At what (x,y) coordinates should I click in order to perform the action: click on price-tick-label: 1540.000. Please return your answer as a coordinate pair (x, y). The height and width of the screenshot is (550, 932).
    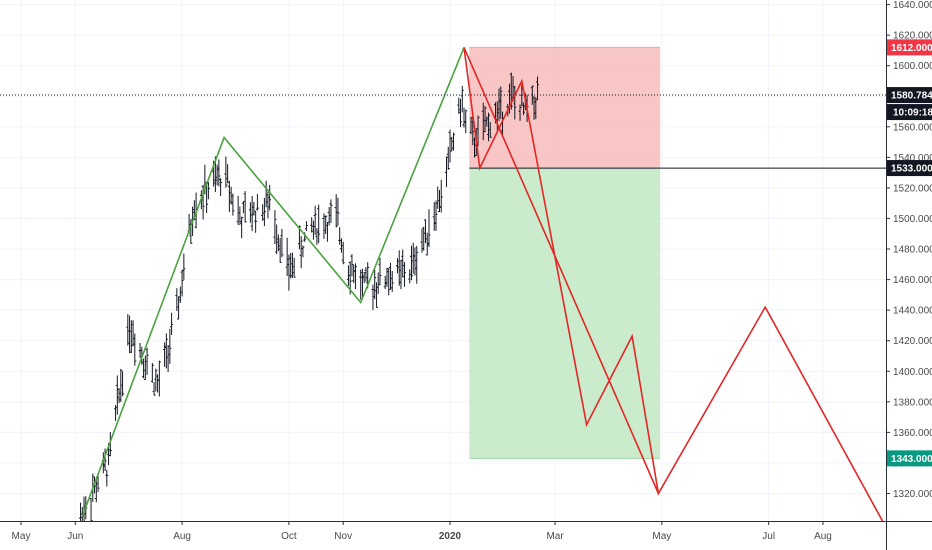
    Looking at the image, I should click on (912, 158).